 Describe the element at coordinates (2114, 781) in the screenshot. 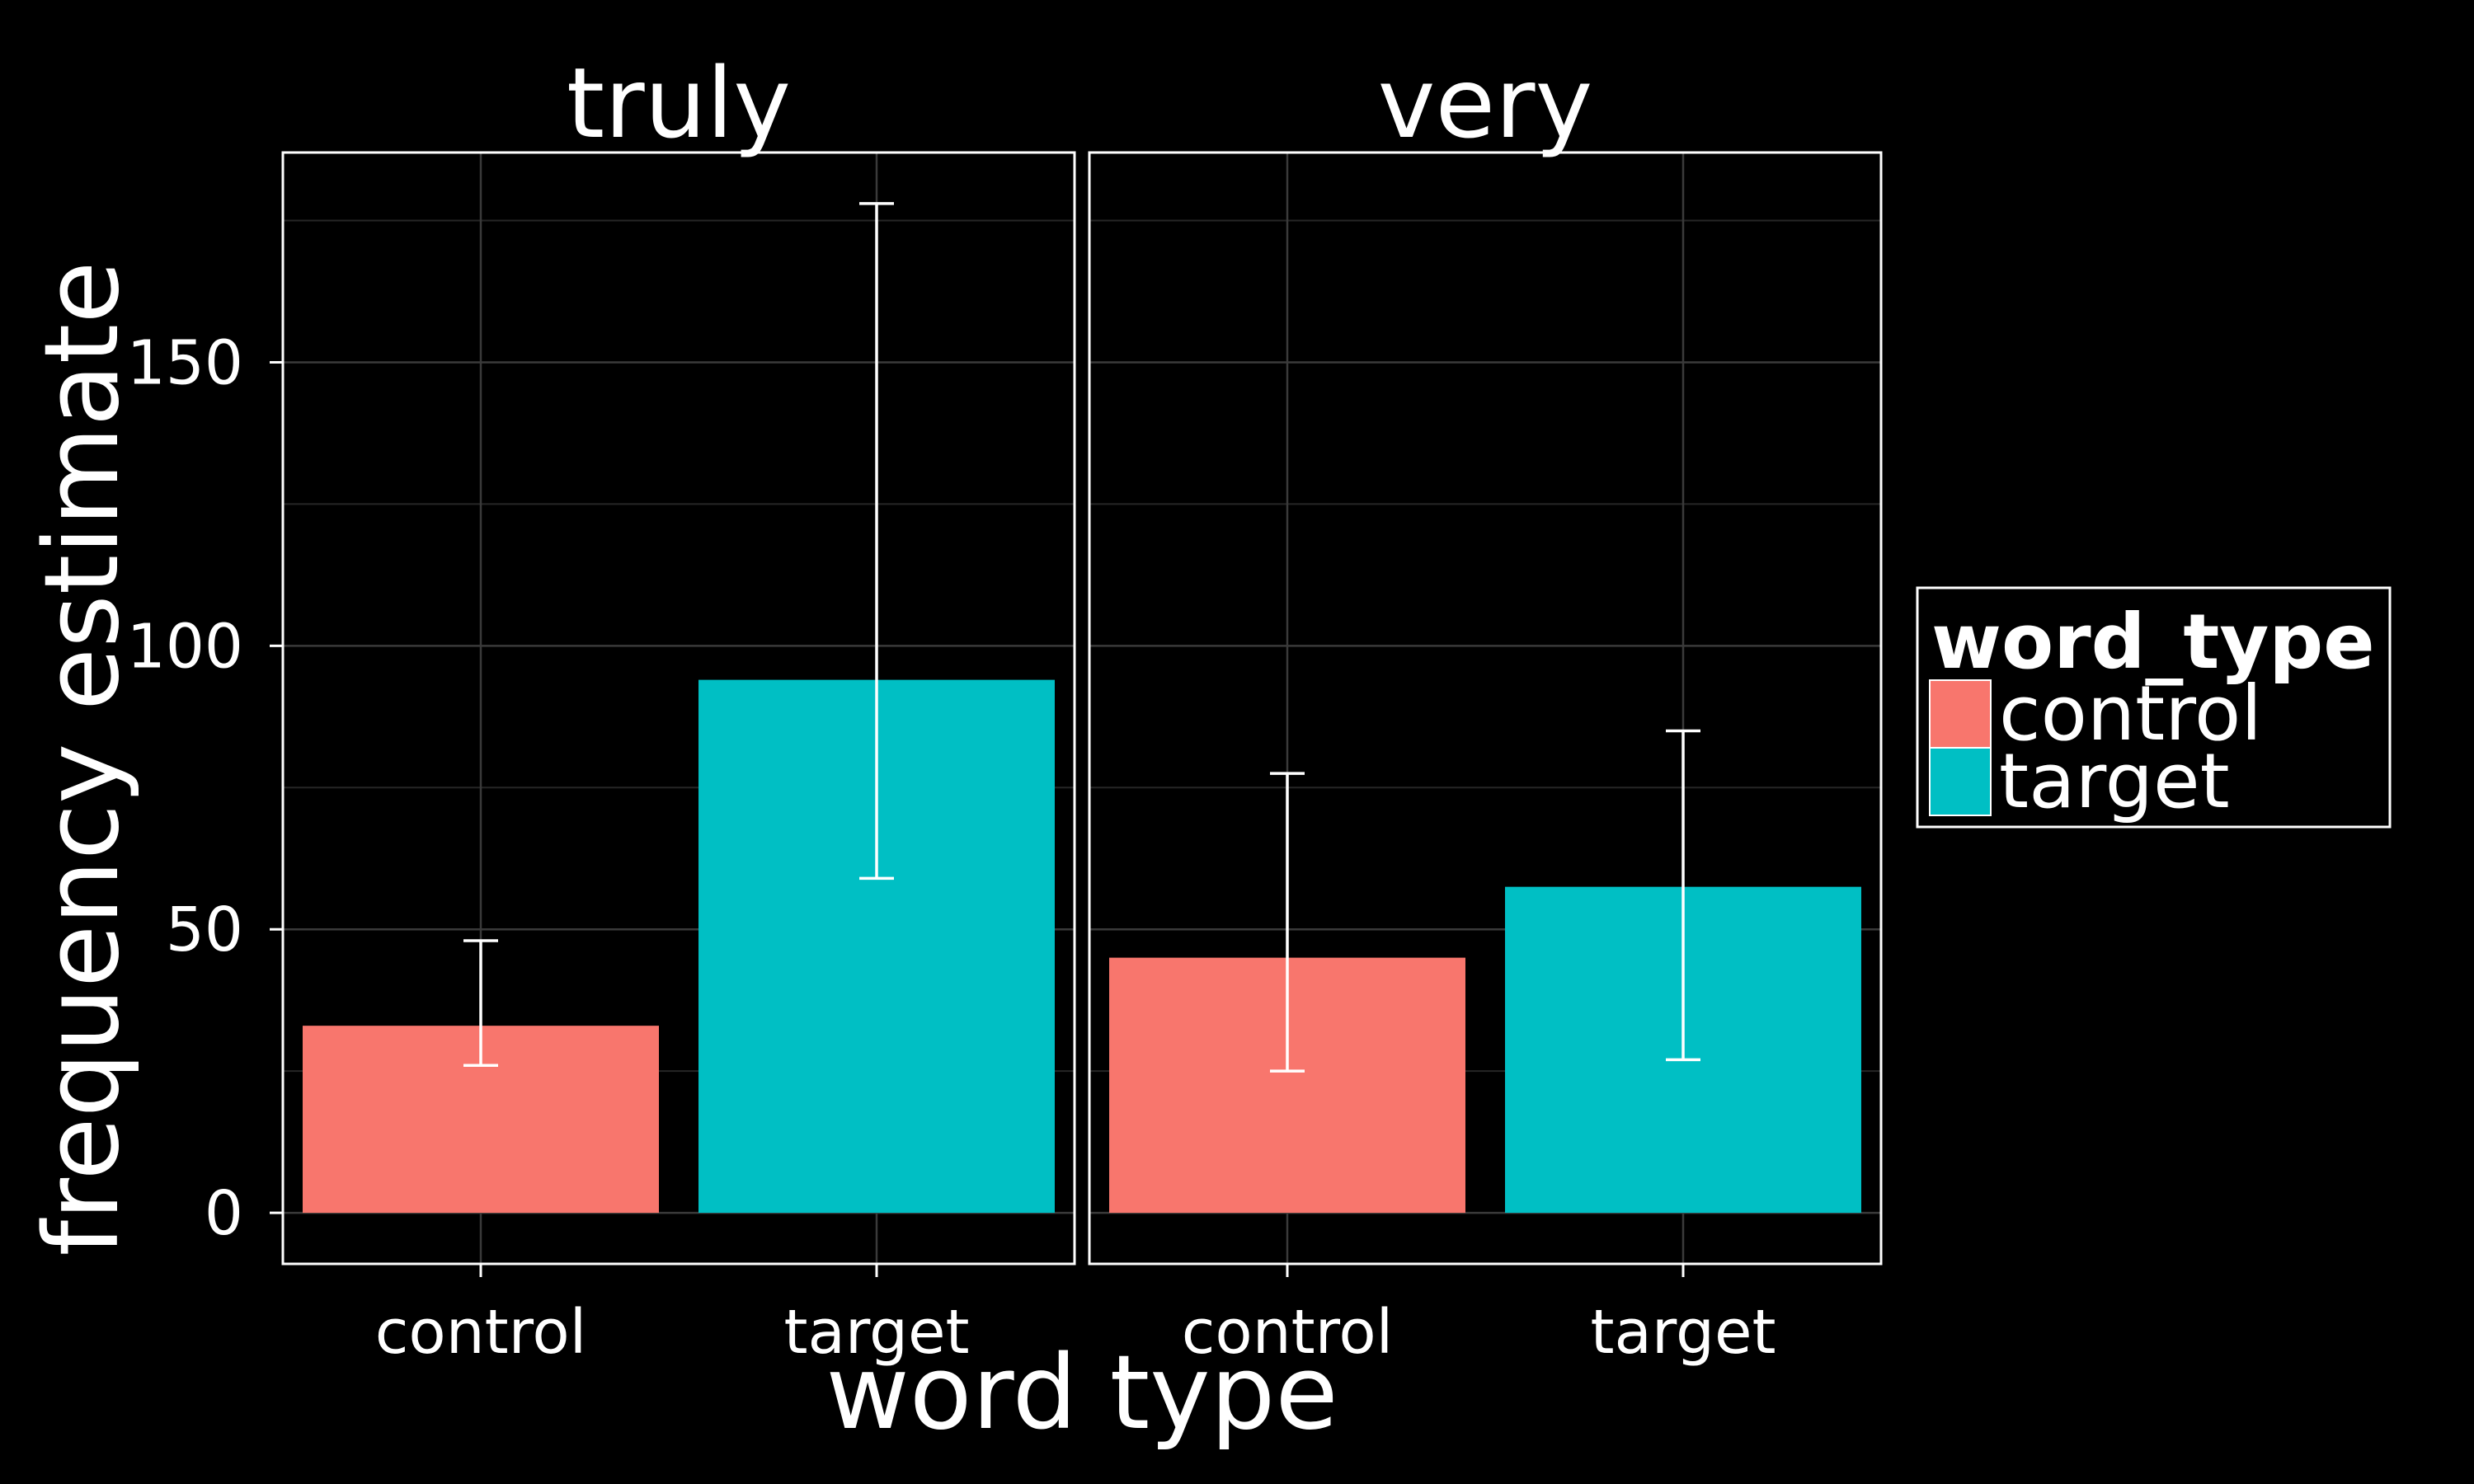

I see `legend-label-target: target` at that location.